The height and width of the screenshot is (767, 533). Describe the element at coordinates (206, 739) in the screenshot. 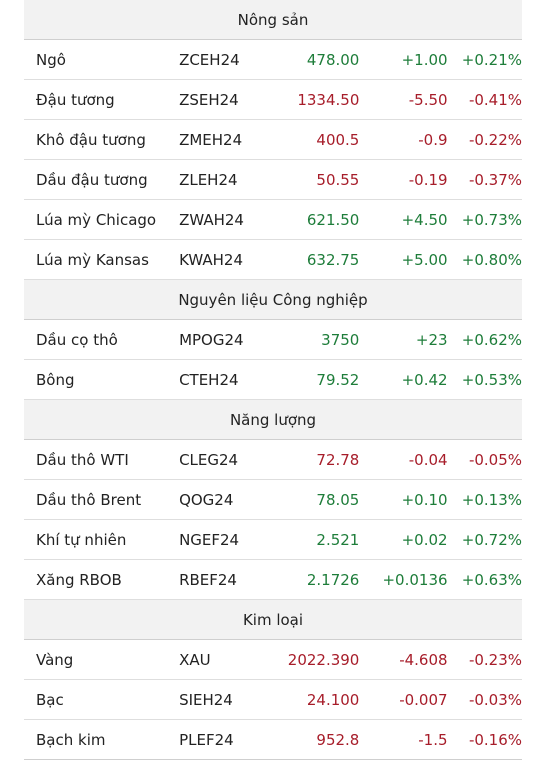

I see `commodity-symbol: PLEF24` at that location.